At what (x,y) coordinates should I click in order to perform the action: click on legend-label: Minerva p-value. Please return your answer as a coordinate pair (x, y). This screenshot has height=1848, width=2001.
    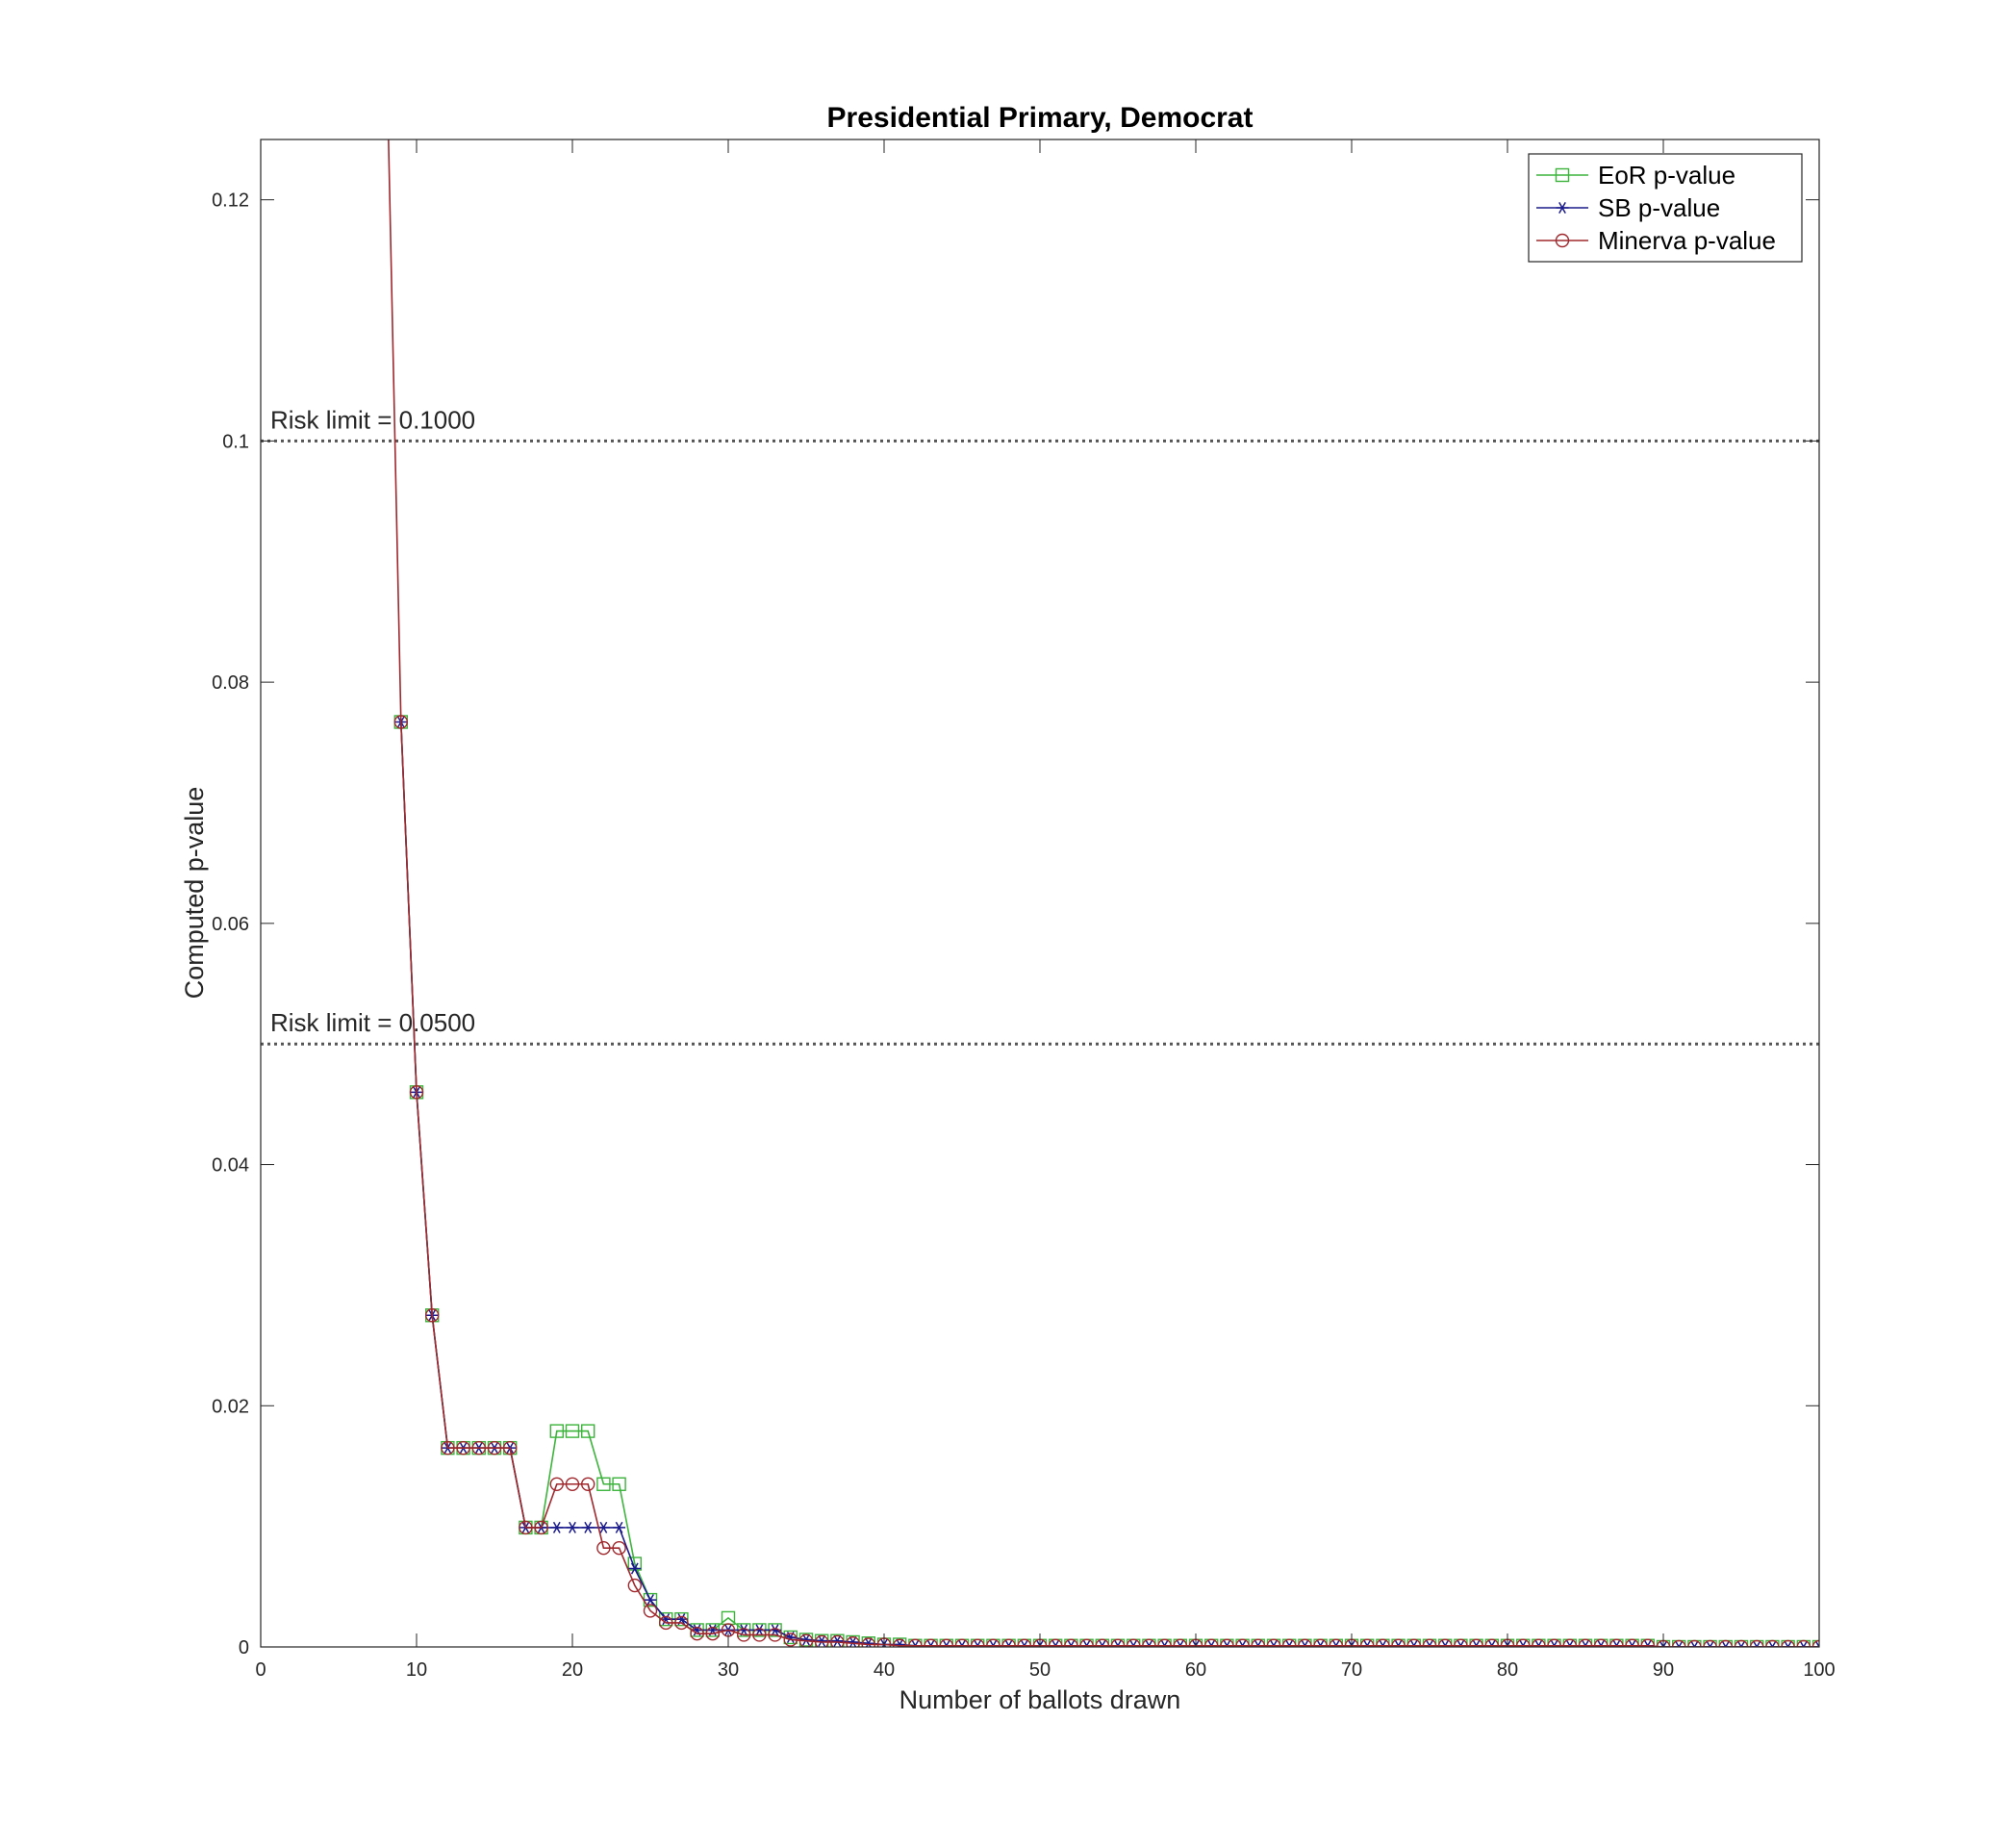
    Looking at the image, I should click on (1687, 240).